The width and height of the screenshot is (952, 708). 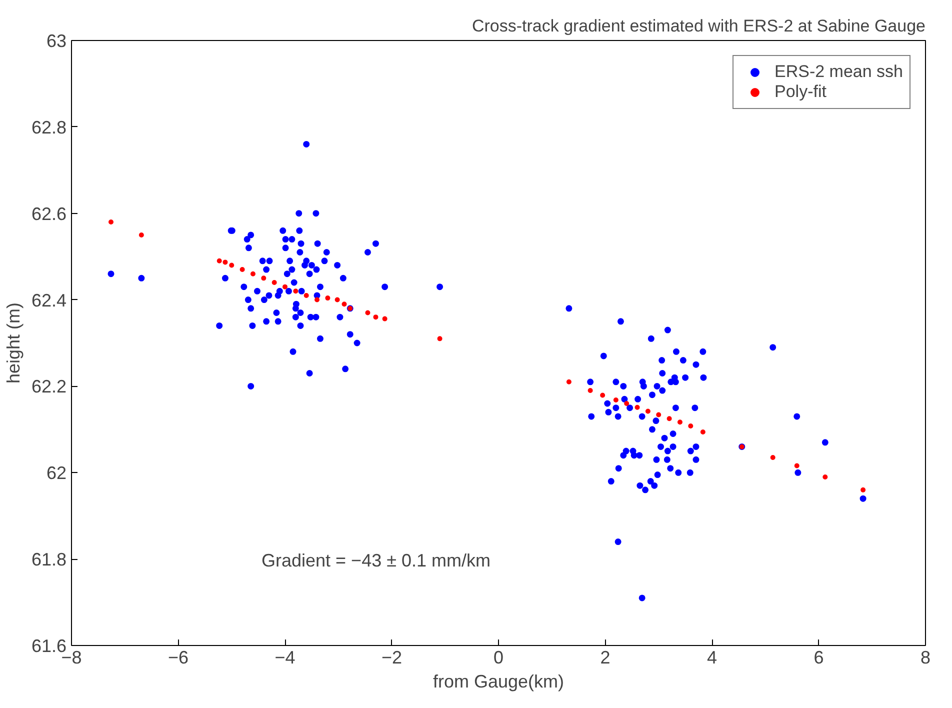 What do you see at coordinates (56, 41) in the screenshot?
I see `y-tick-label: 63` at bounding box center [56, 41].